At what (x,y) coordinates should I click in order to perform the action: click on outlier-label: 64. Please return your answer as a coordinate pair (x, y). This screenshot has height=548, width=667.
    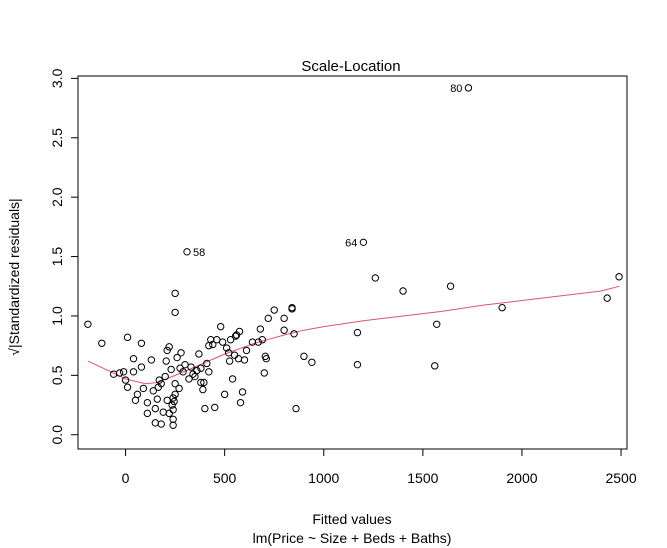
    Looking at the image, I should click on (351, 243).